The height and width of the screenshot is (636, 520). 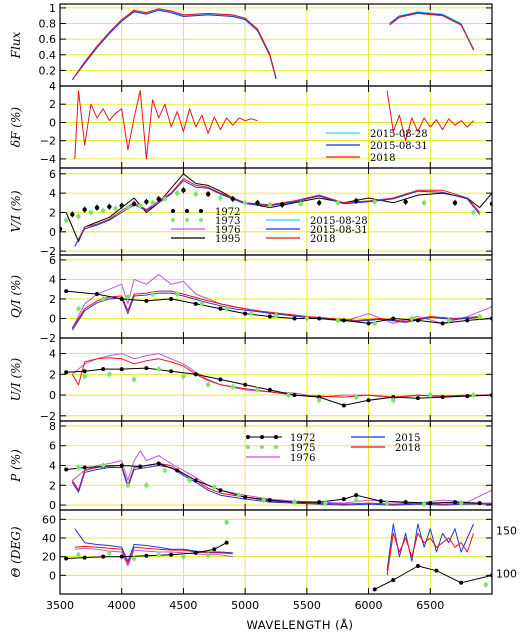 What do you see at coordinates (48, 24) in the screenshot?
I see `y-tick-label: 0.8` at bounding box center [48, 24].